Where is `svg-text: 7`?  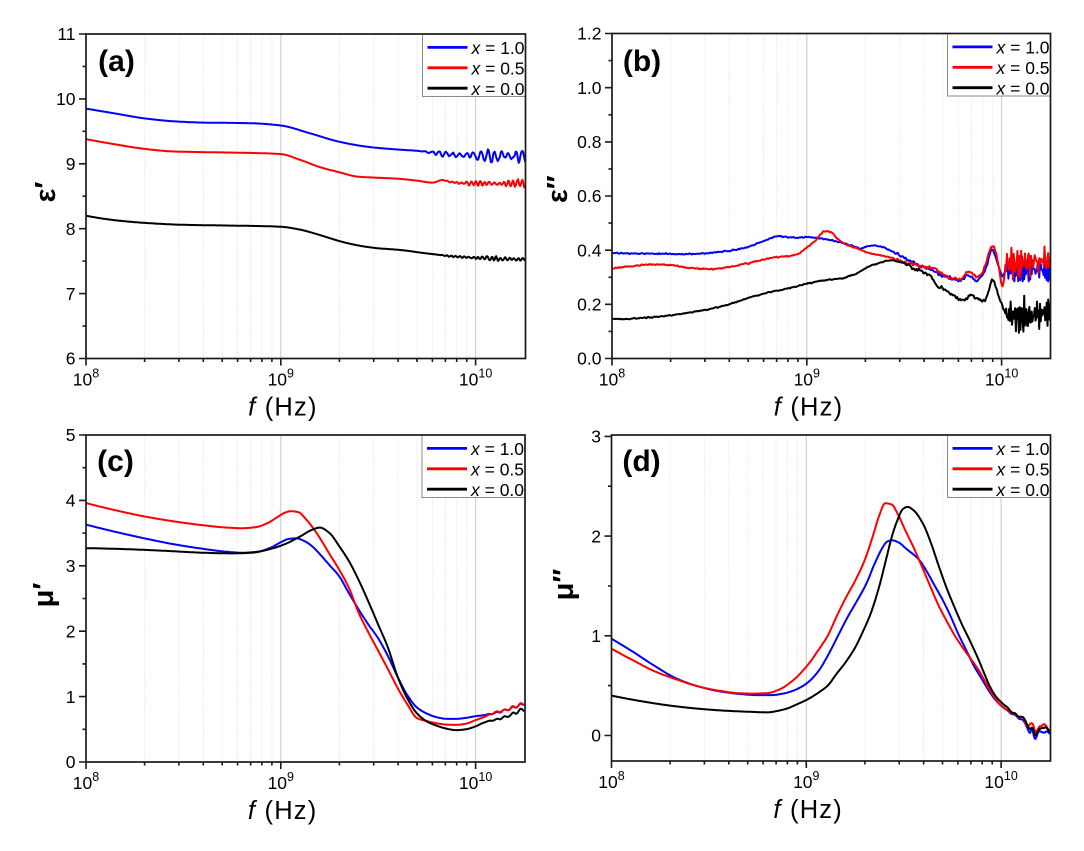 svg-text: 7 is located at coordinates (71, 294).